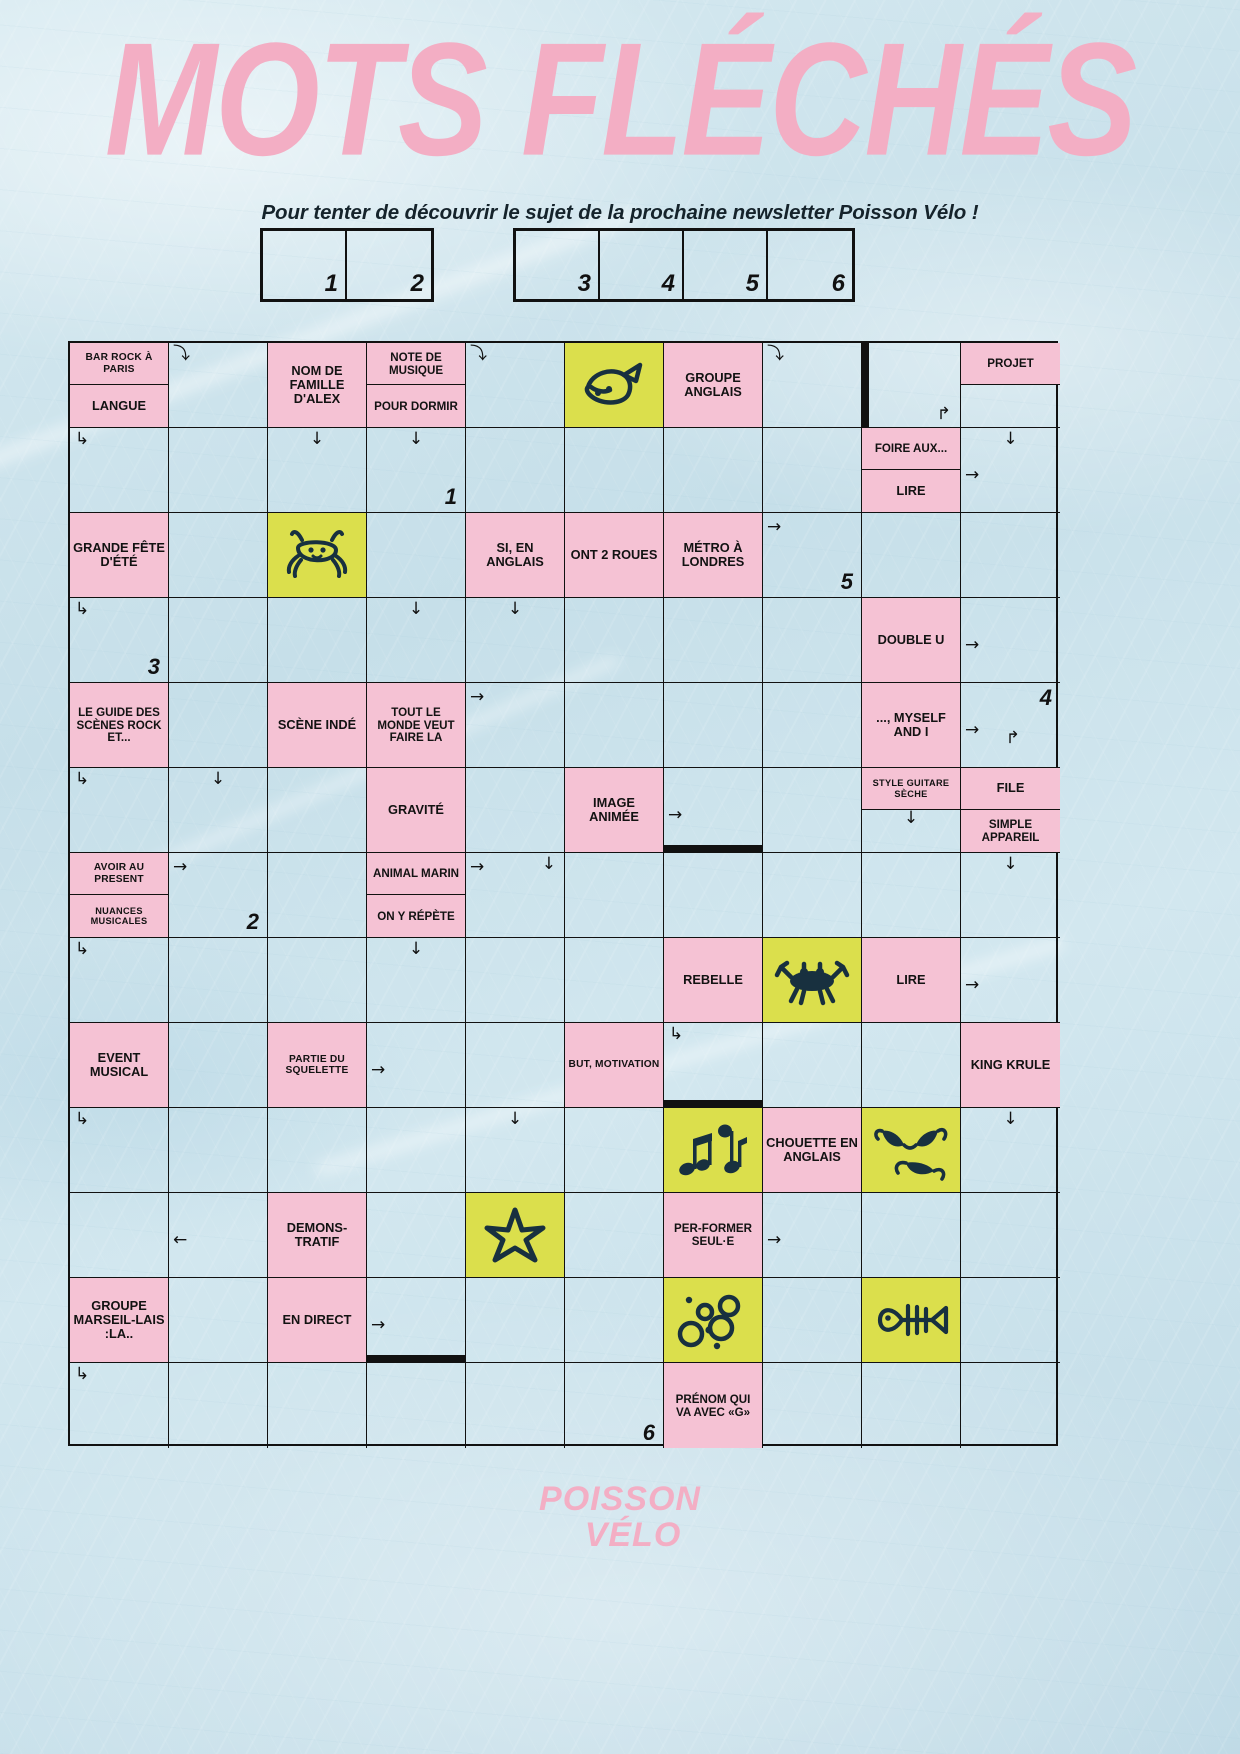 Image resolution: width=1240 pixels, height=1754 pixels. Describe the element at coordinates (218, 1235) in the screenshot. I see `grid-cell: ←` at that location.